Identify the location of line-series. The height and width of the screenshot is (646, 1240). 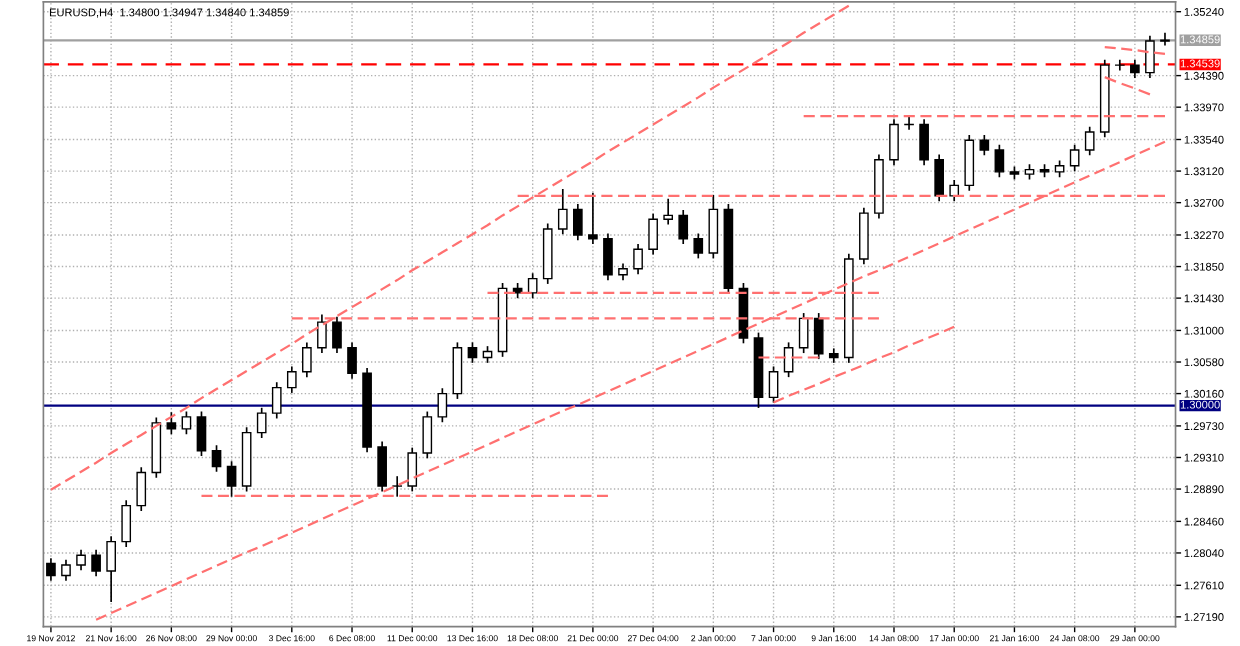
(864, 364).